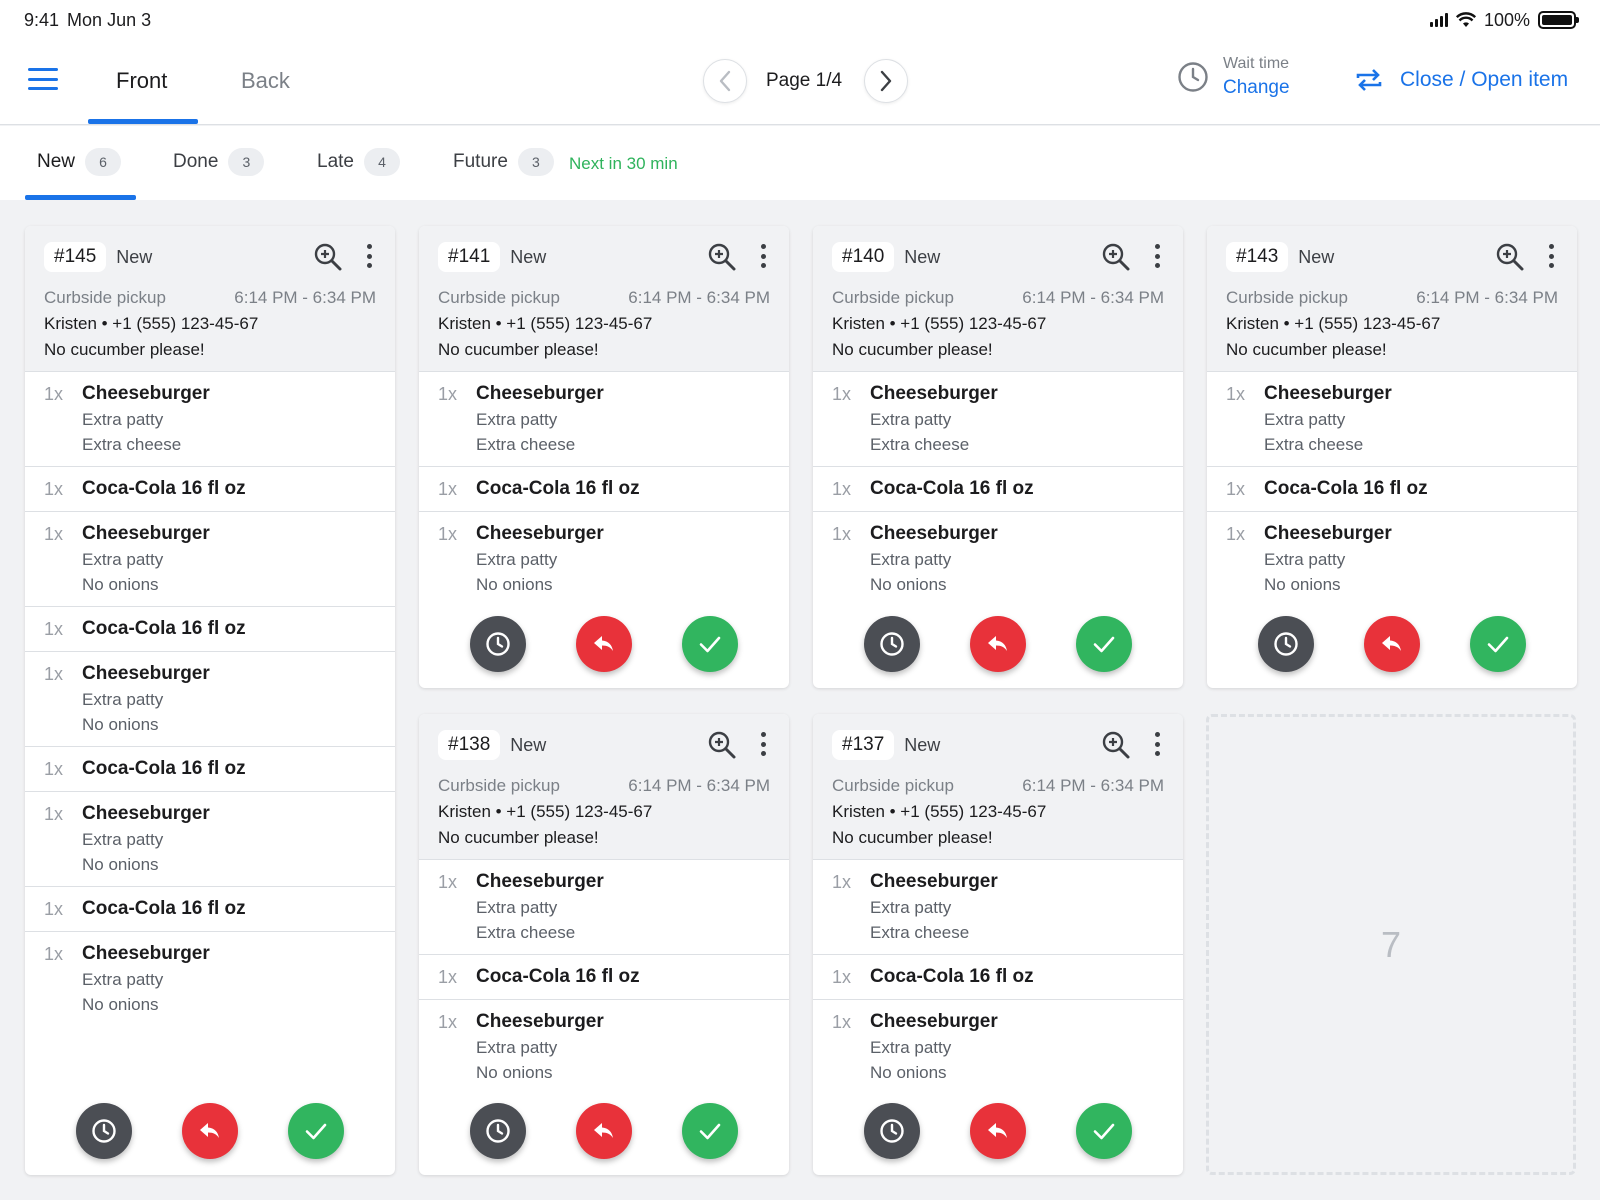 This screenshot has height=1200, width=1600. Describe the element at coordinates (219, 162) in the screenshot. I see `filter-tab-done: Done 3` at that location.